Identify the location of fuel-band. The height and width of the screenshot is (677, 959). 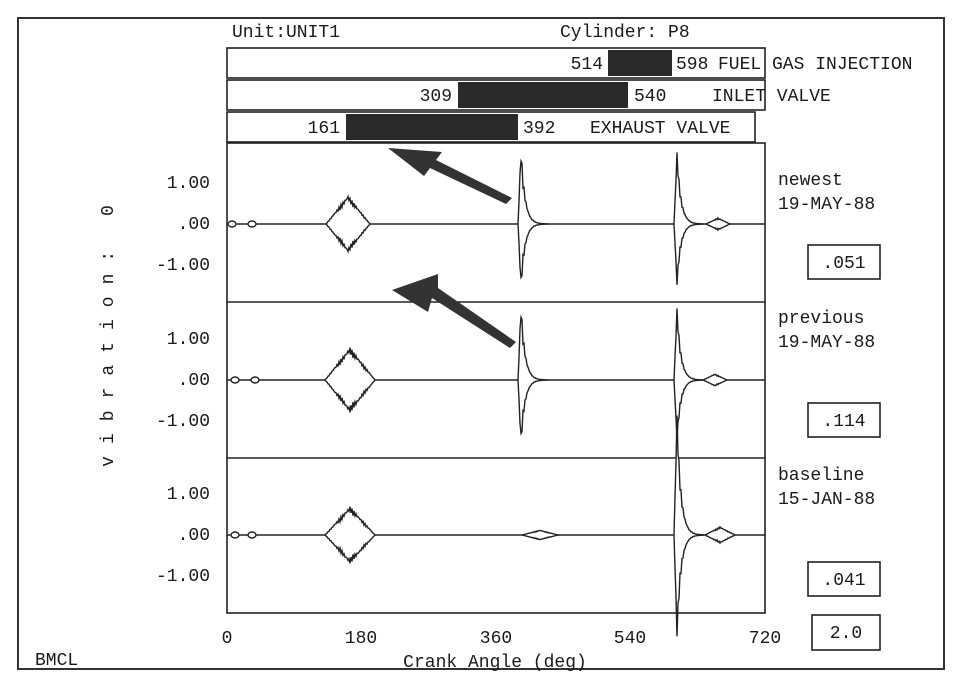
(640, 63).